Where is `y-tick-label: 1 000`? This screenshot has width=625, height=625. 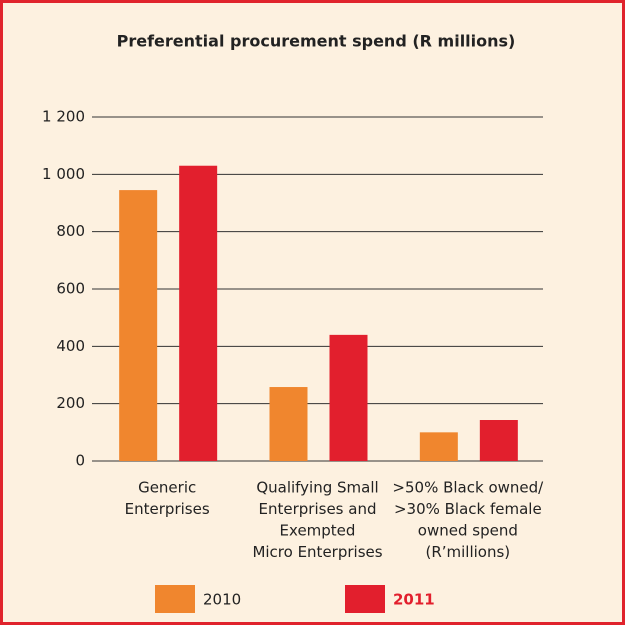 y-tick-label: 1 000 is located at coordinates (63, 174).